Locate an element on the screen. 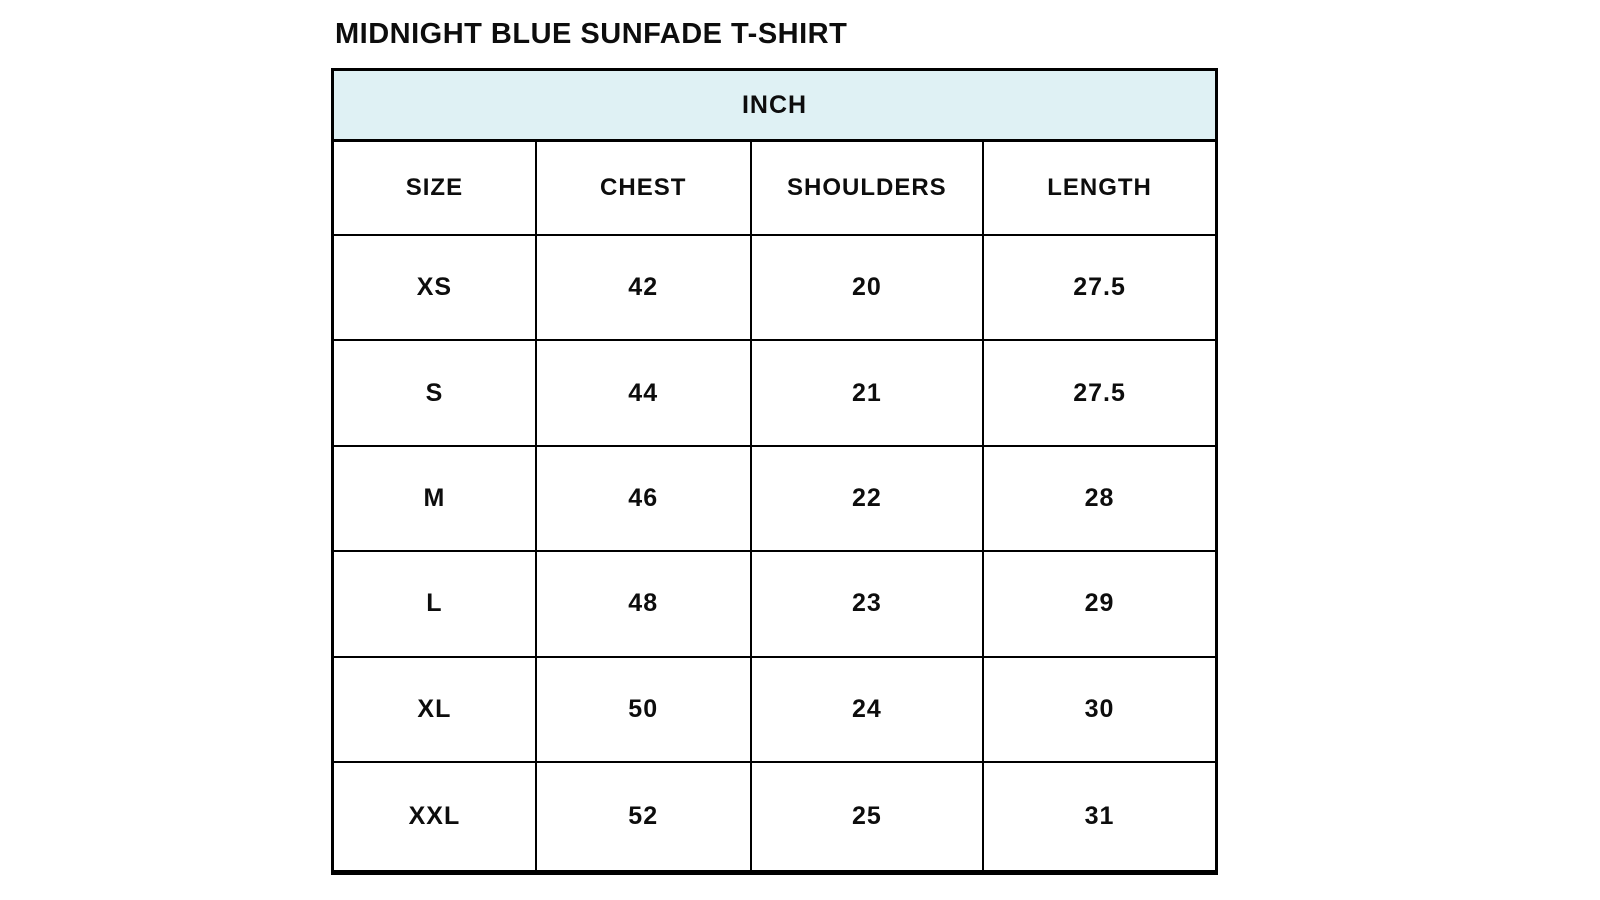  column-header-shoulders: SHOULDERS is located at coordinates (867, 187).